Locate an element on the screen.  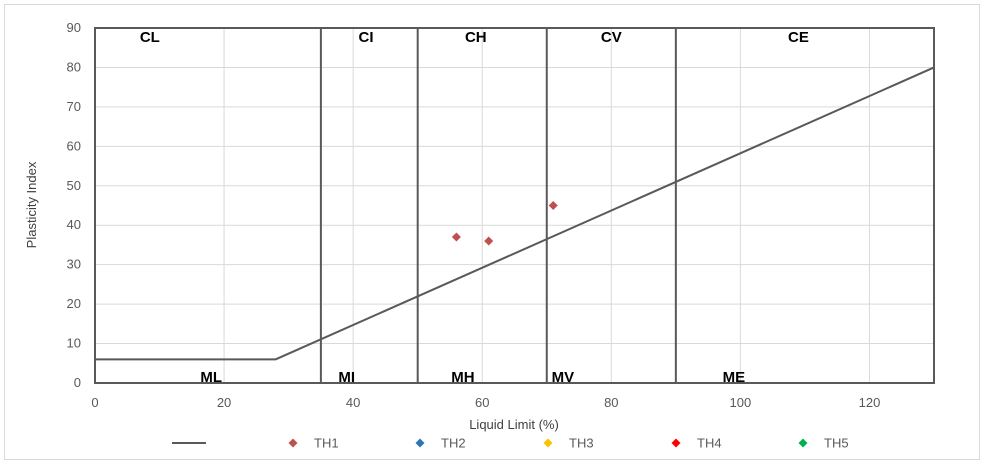
zone-label-ml: ML is located at coordinates (211, 377).